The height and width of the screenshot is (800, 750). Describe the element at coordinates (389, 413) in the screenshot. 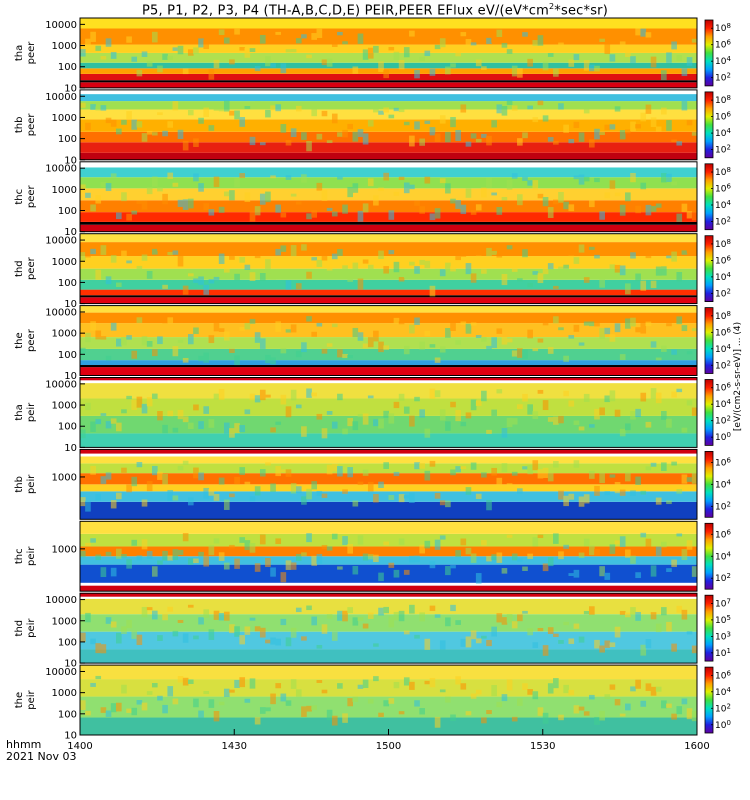

I see `spectrogram-texture` at that location.